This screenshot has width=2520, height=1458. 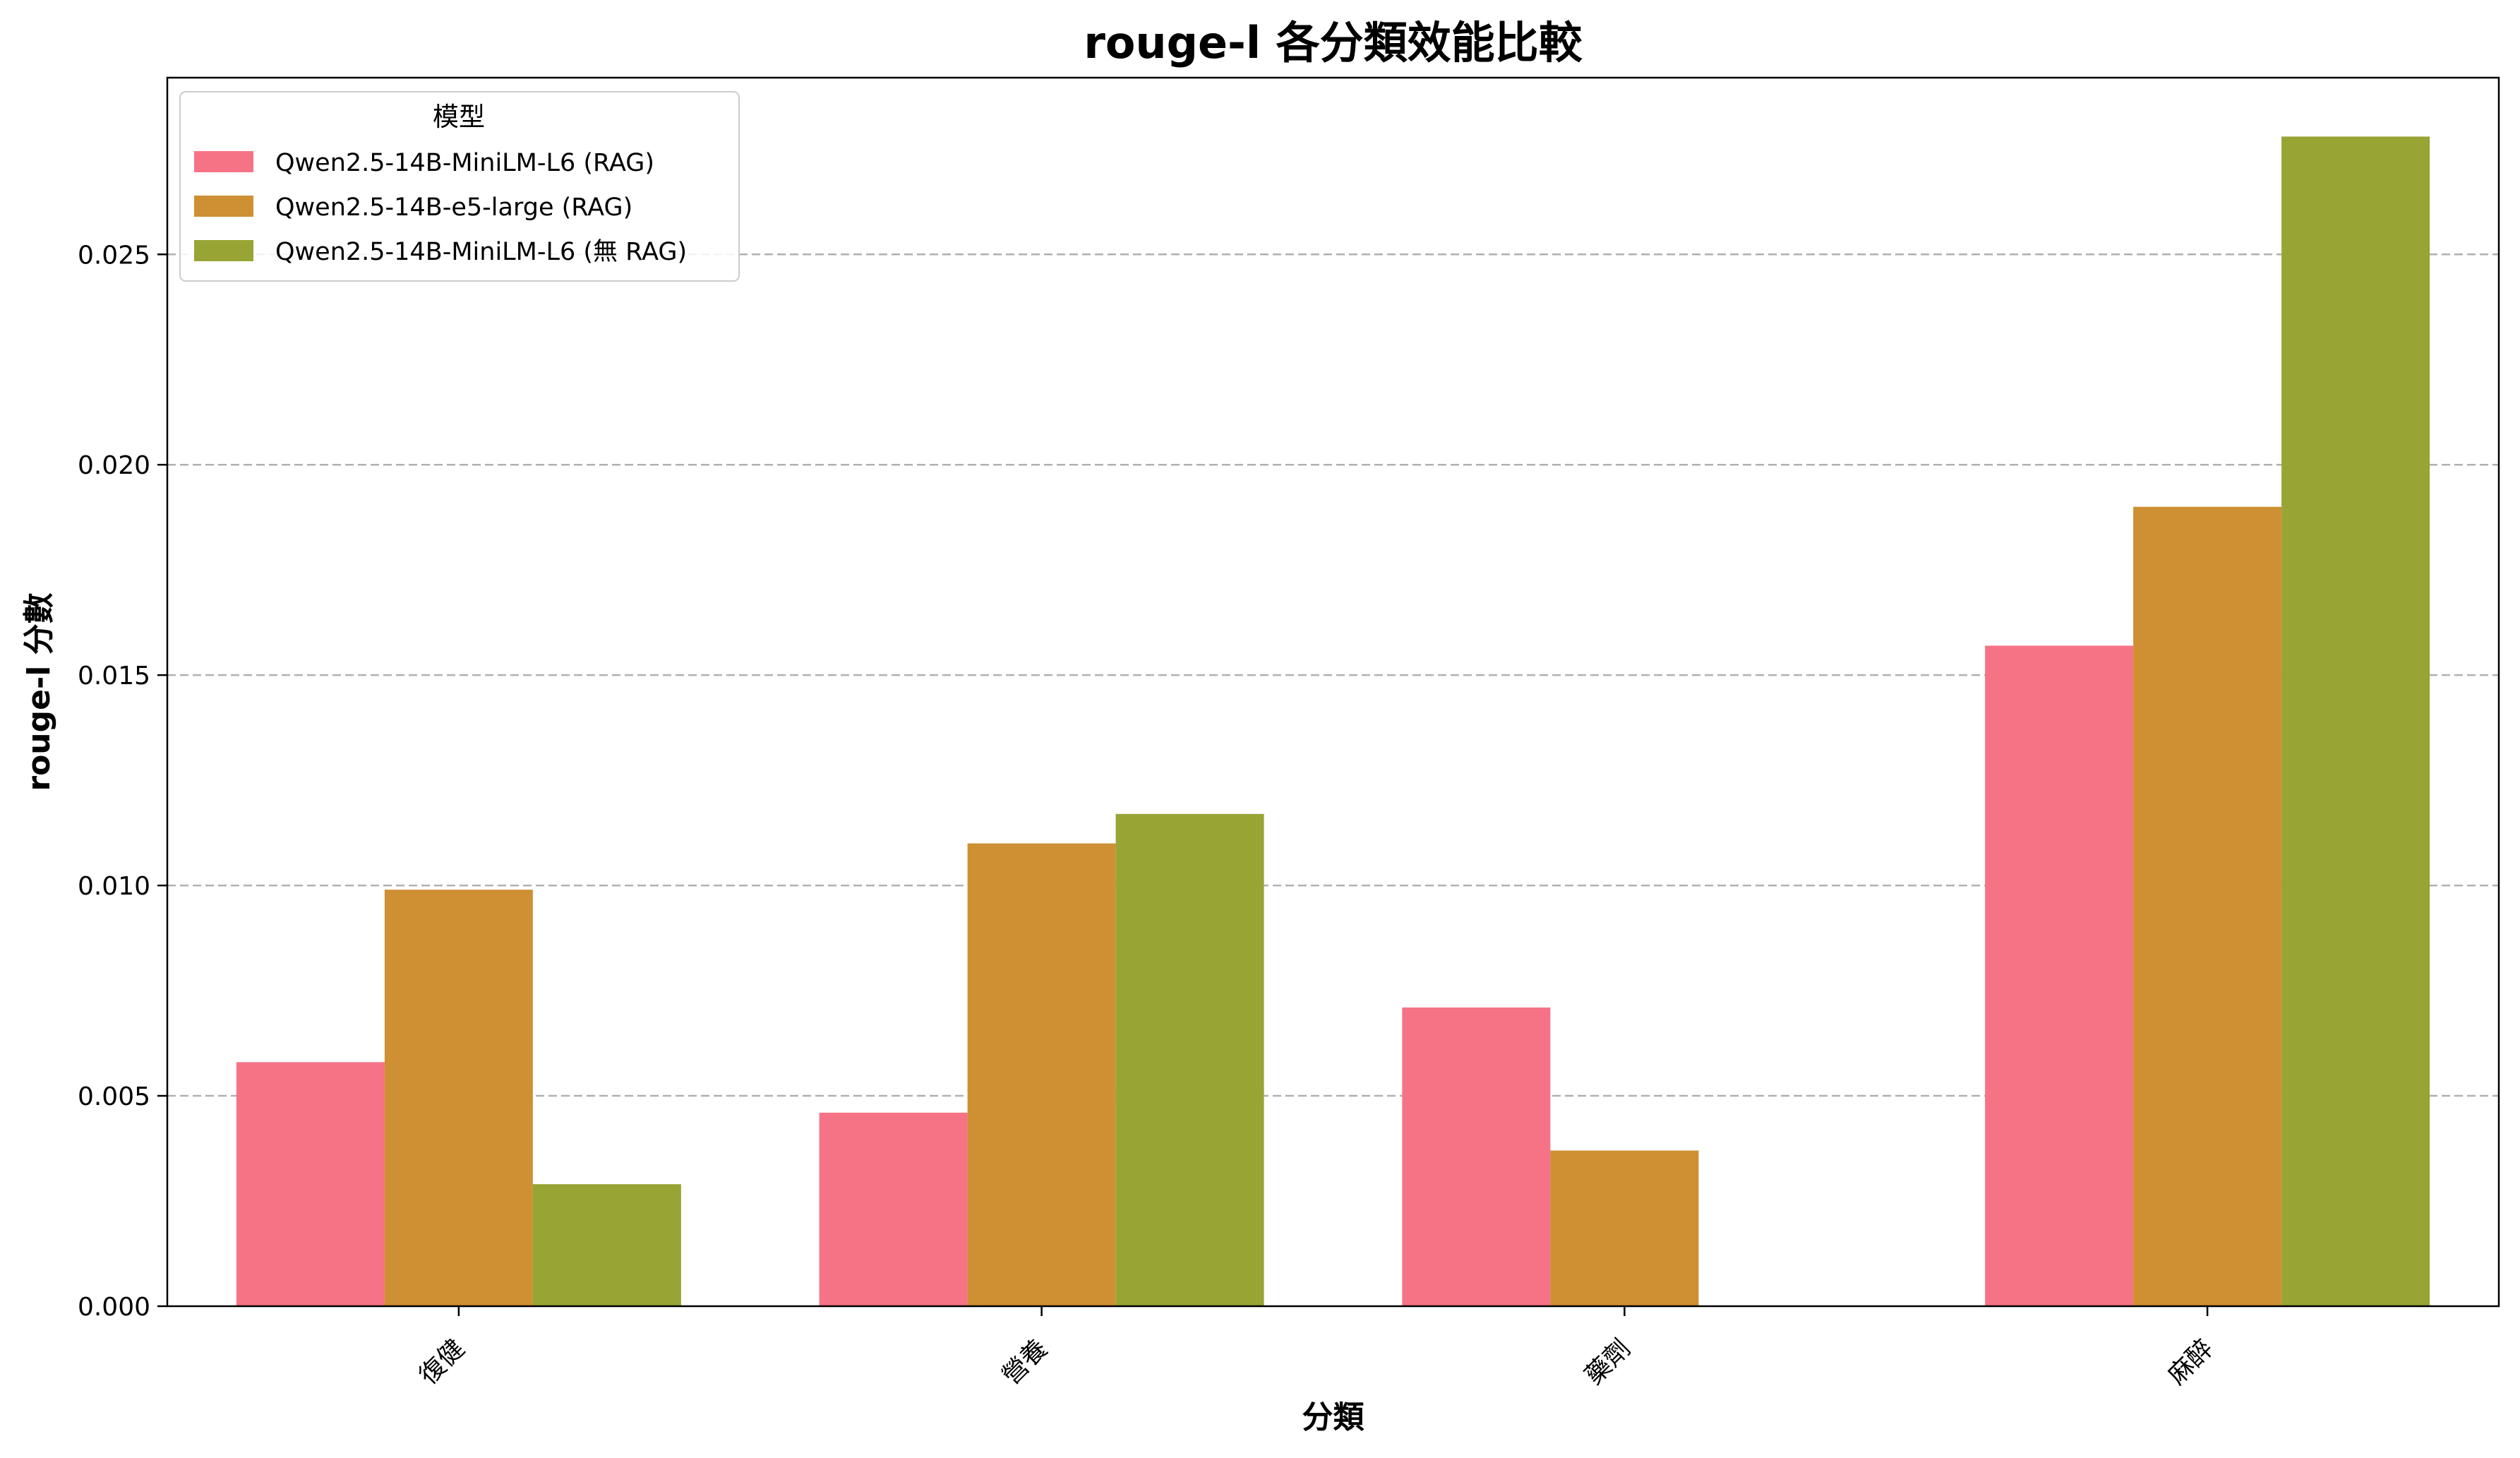 What do you see at coordinates (2191, 1362) in the screenshot?
I see `x-tick-label: 麻醉` at bounding box center [2191, 1362].